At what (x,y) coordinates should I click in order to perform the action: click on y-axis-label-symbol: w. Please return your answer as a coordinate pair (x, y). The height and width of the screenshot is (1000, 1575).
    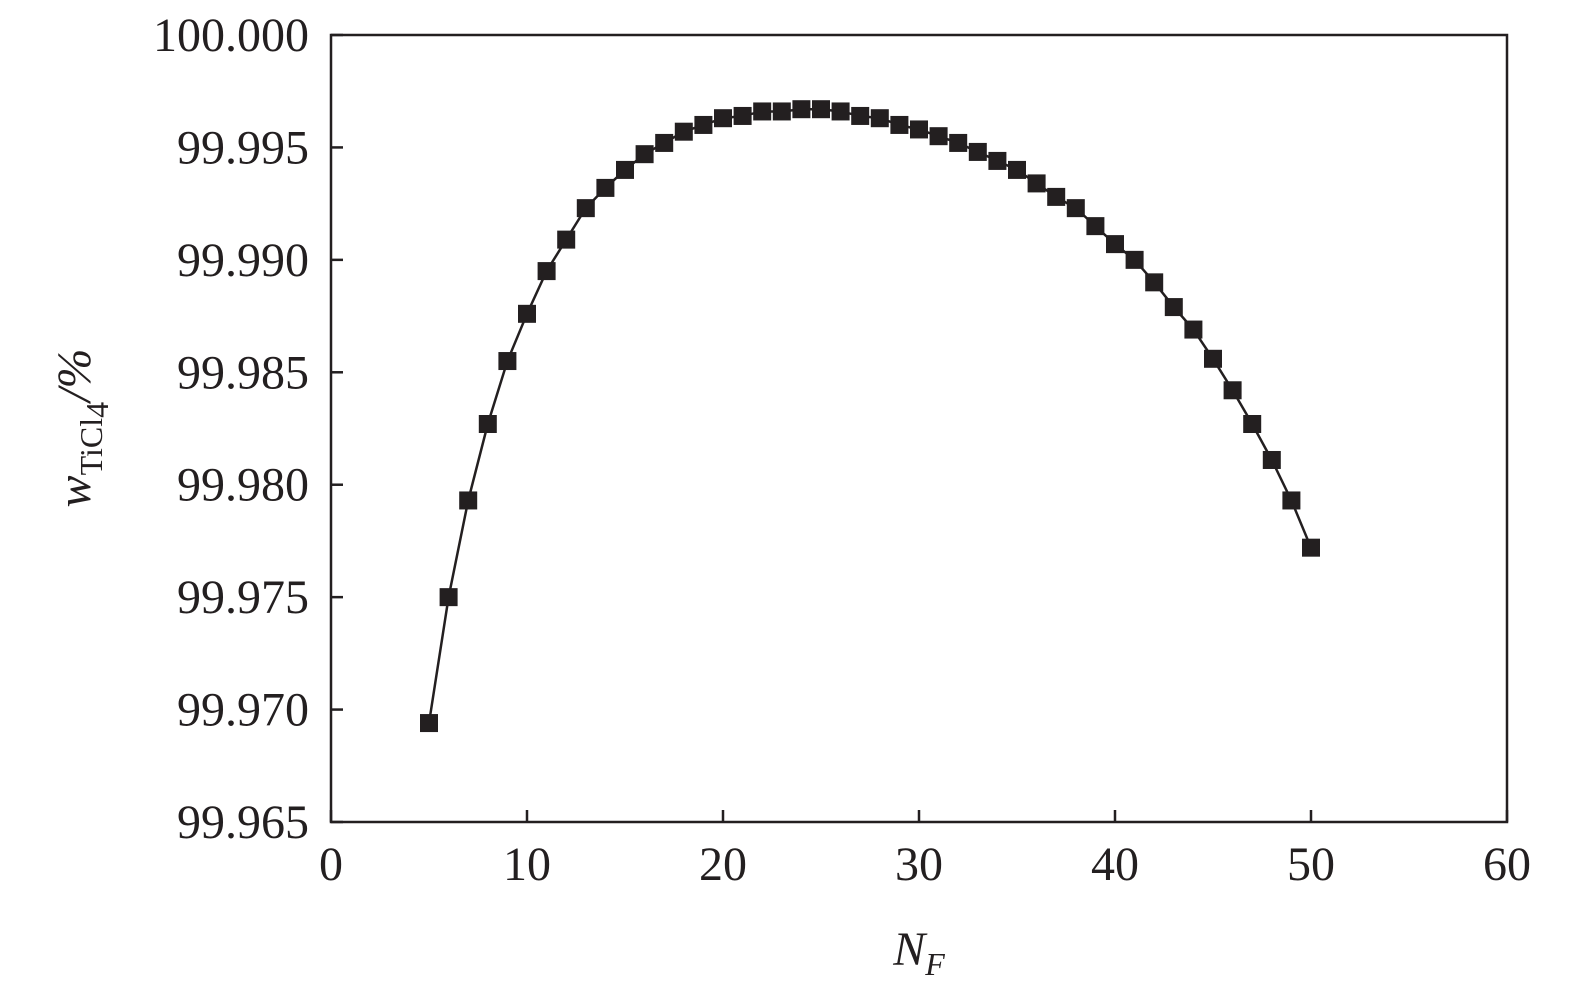
    Looking at the image, I should click on (74, 491).